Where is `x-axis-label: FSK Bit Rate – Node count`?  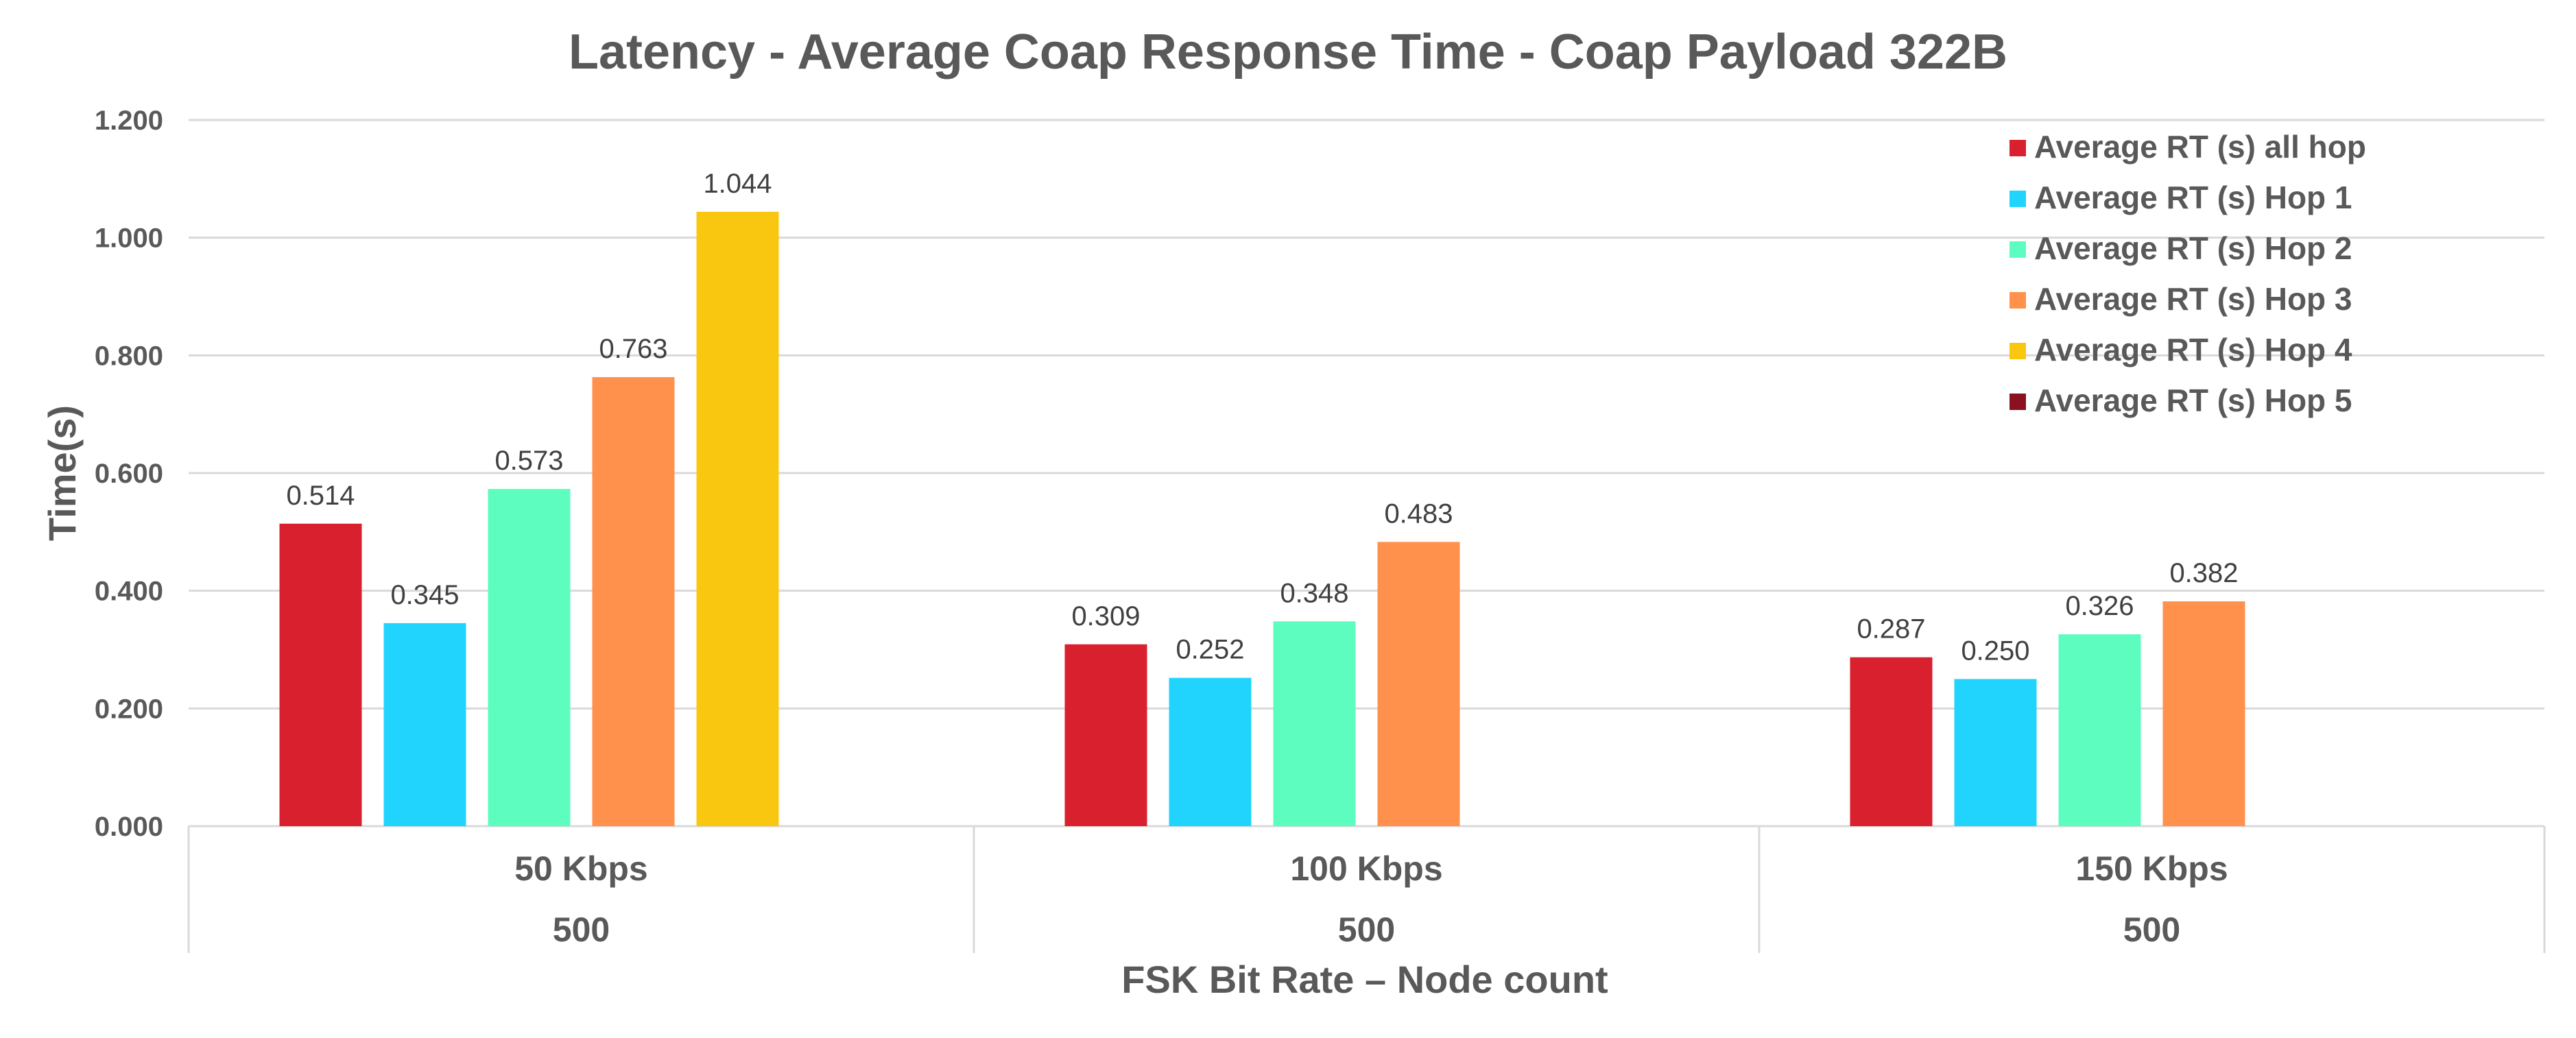
x-axis-label: FSK Bit Rate – Node count is located at coordinates (1364, 979).